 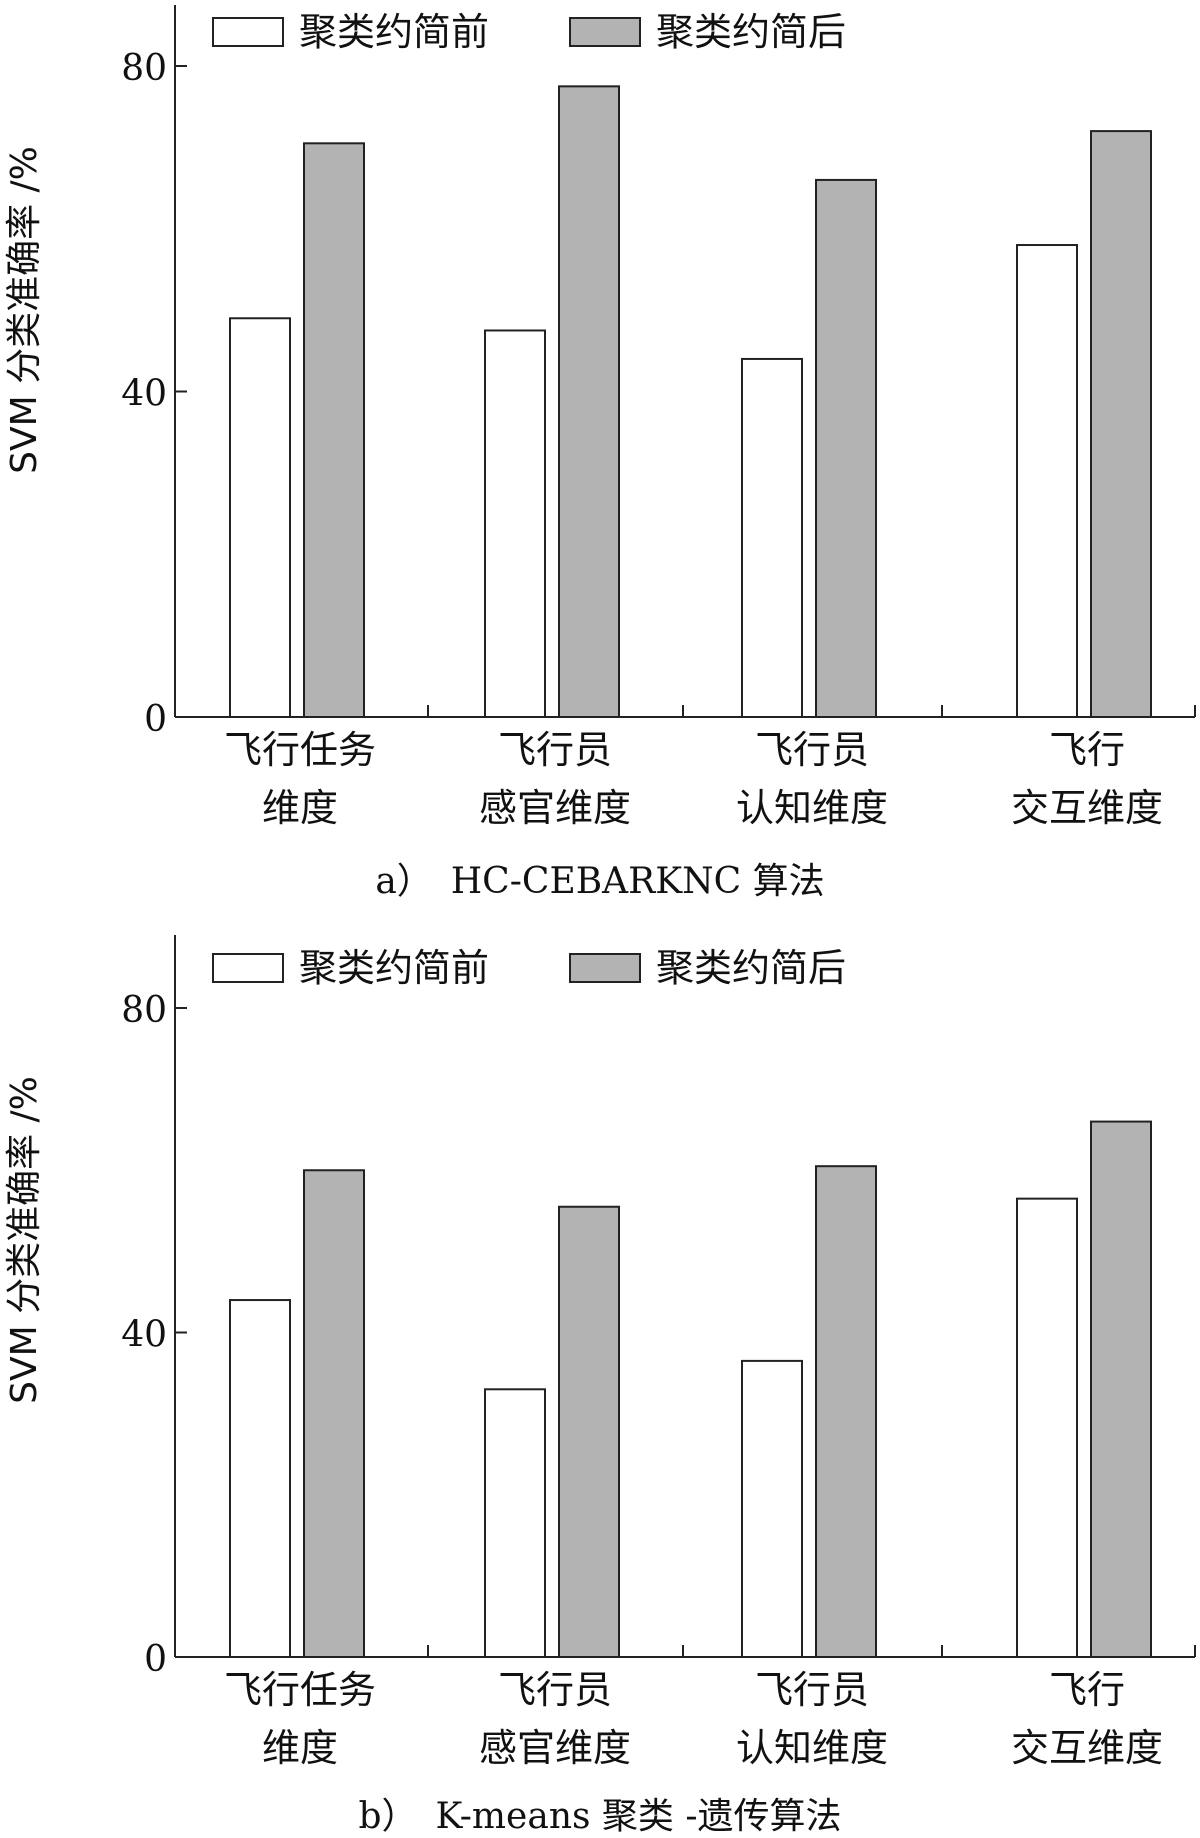 What do you see at coordinates (599, 1816) in the screenshot?
I see `chart-caption: b） K-means 聚类 -遗传算法` at bounding box center [599, 1816].